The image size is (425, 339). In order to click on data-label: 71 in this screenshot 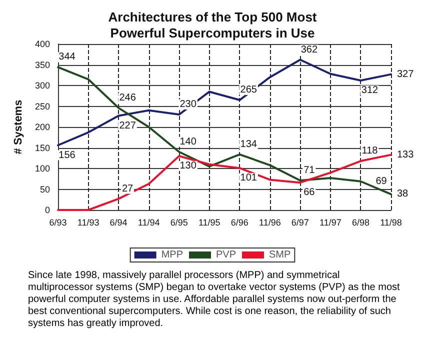, I will do `click(310, 170)`.